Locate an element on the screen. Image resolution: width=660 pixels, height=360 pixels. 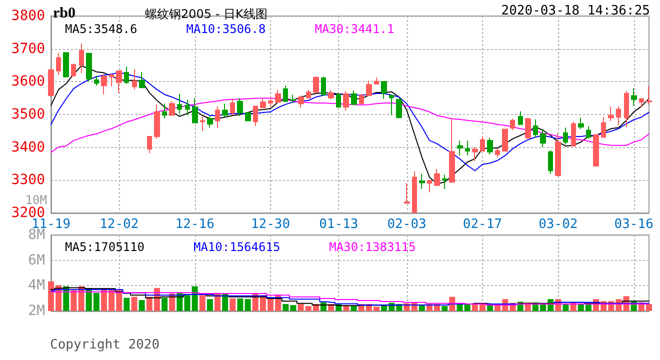
y-tick-label: 4M is located at coordinates (36, 286).